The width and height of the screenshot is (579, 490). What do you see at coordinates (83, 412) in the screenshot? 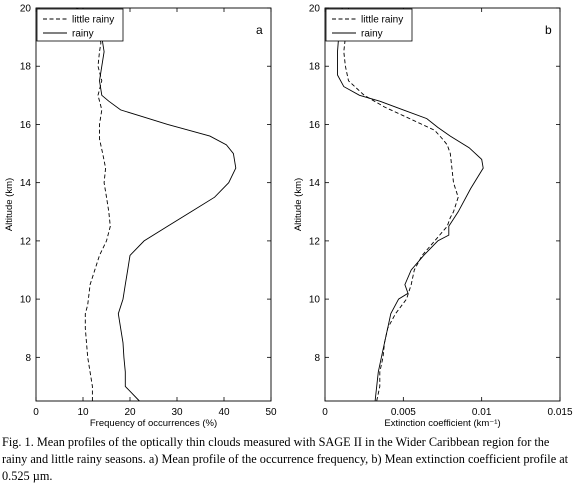
I see `x-tick-label: 10` at bounding box center [83, 412].